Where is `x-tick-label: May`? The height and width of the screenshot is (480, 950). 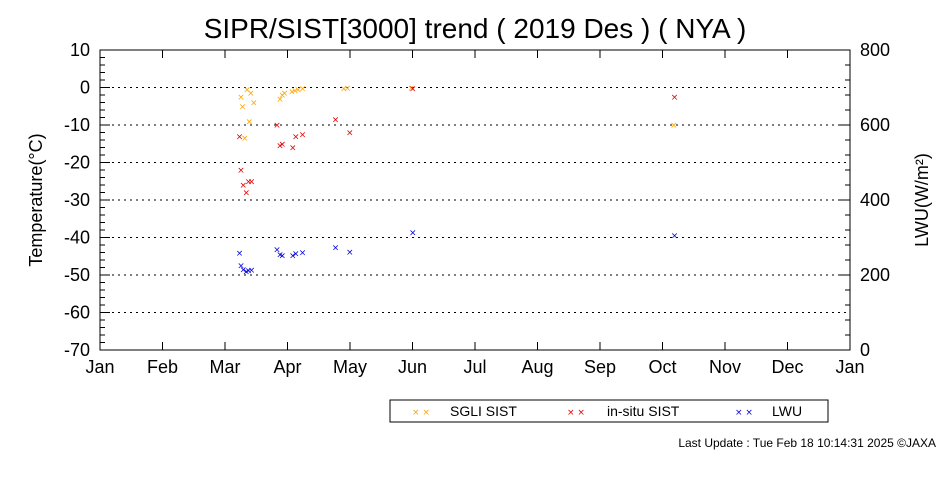
x-tick-label: May is located at coordinates (350, 367).